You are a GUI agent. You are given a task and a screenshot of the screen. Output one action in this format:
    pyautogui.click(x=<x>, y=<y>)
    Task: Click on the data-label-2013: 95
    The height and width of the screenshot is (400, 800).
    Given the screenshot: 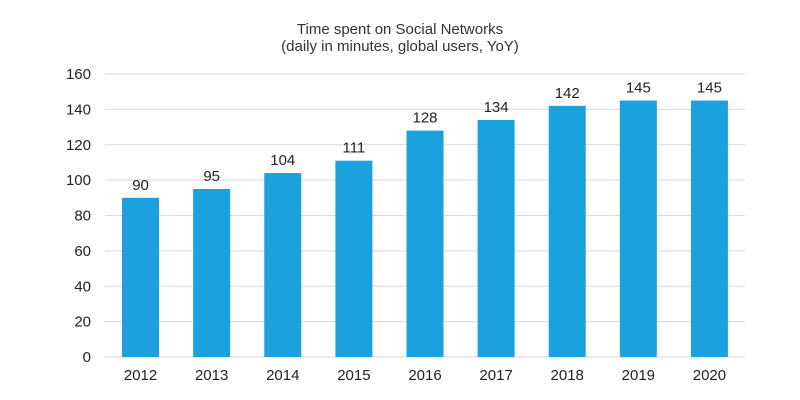 What is the action you would take?
    pyautogui.click(x=211, y=176)
    